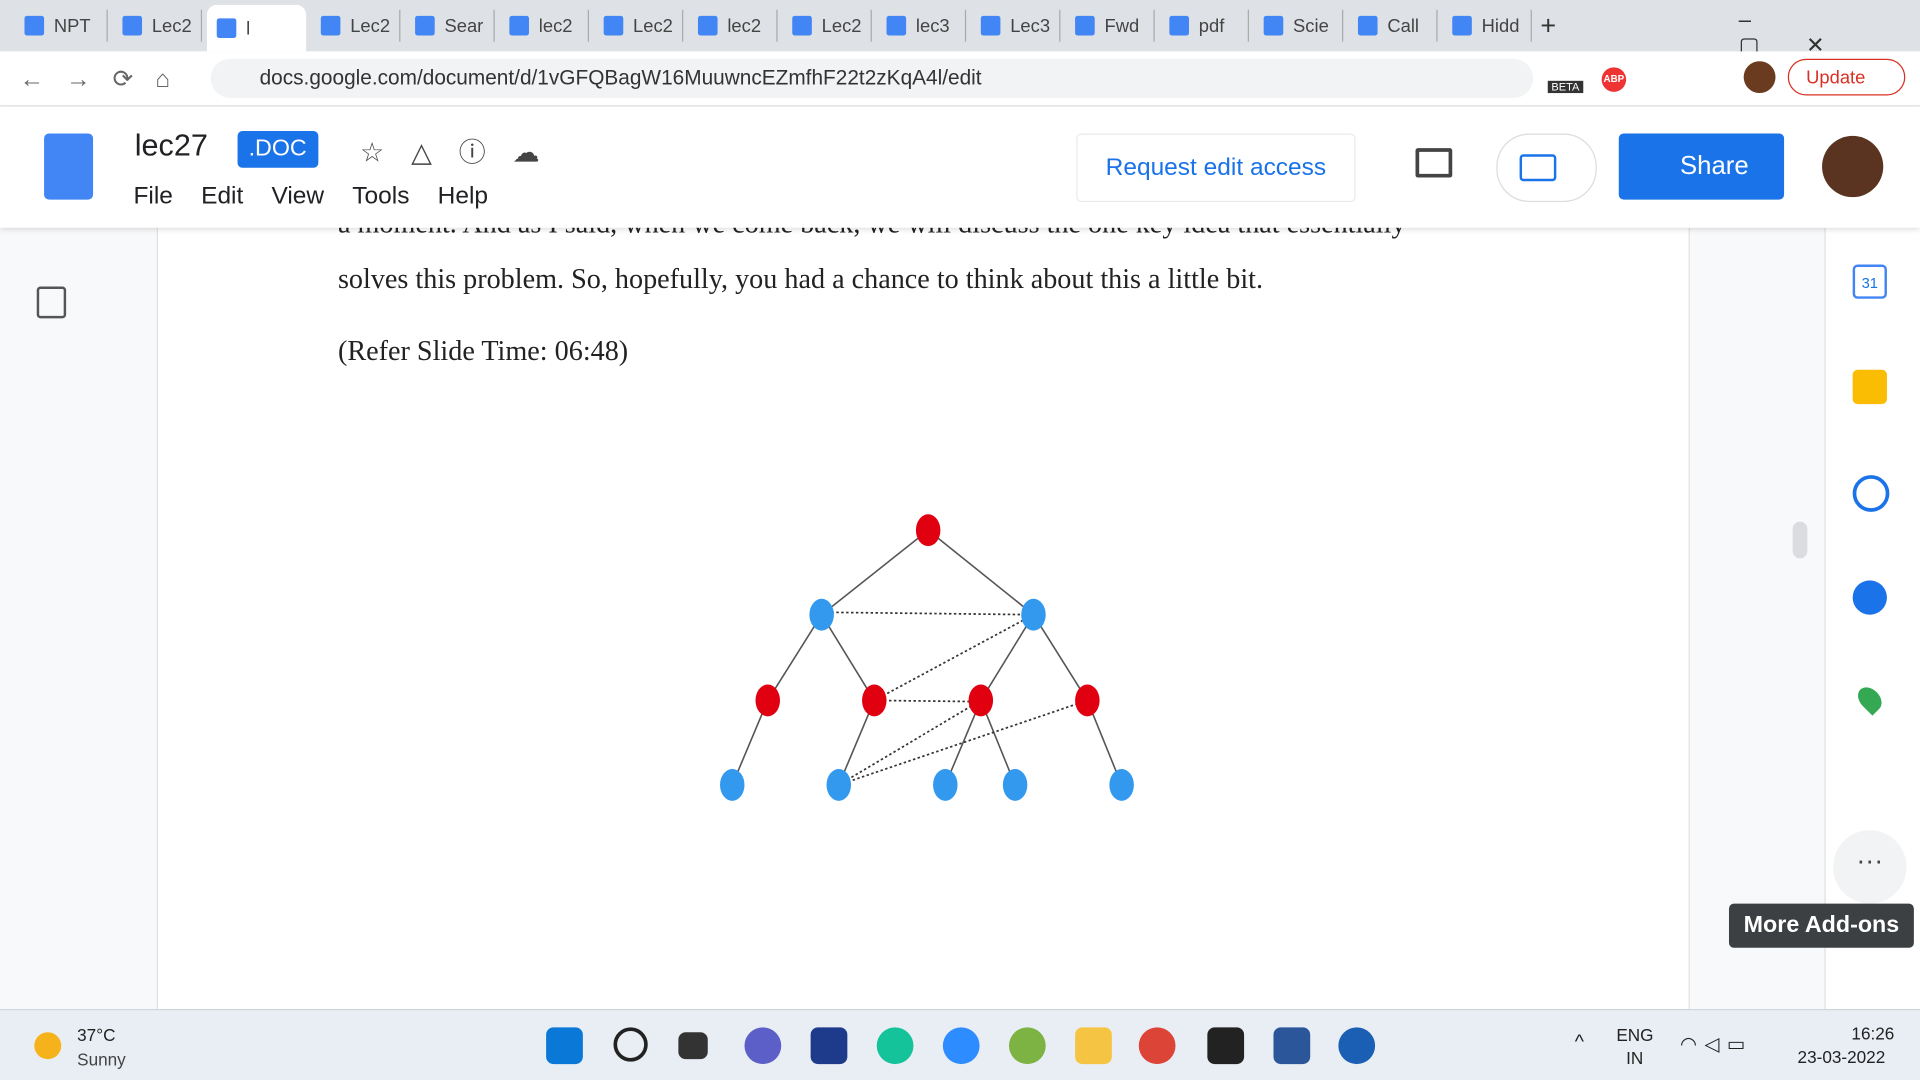  Describe the element at coordinates (1565, 87) in the screenshot. I see `beta-badge: BETA` at that location.